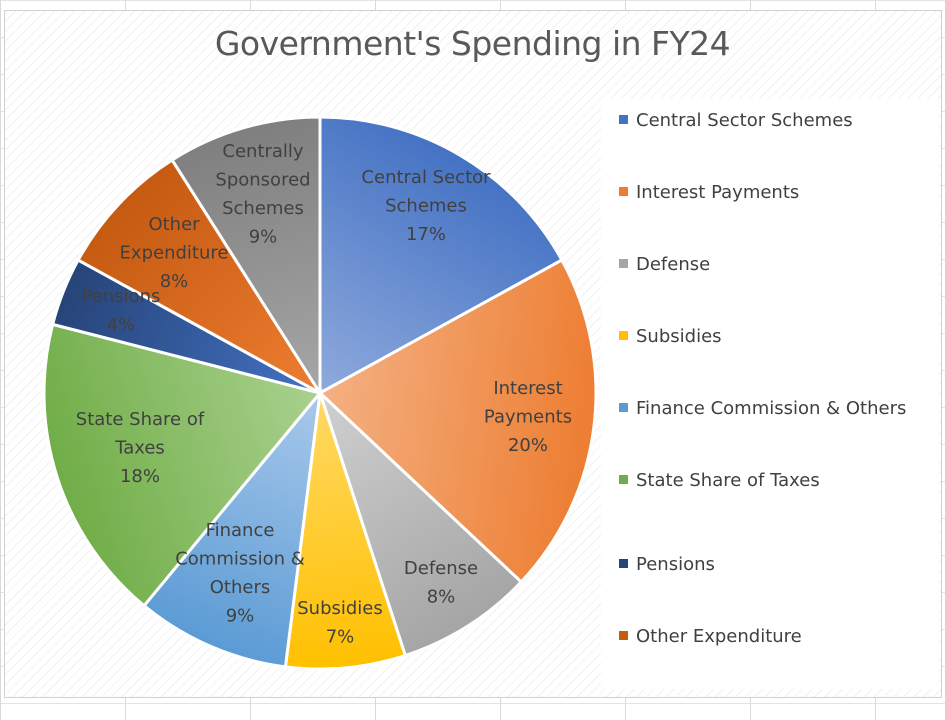  What do you see at coordinates (262, 194) in the screenshot?
I see `data-label-centrally-sponsored-schemes: Centrally Sponsored Schemes 9%` at bounding box center [262, 194].